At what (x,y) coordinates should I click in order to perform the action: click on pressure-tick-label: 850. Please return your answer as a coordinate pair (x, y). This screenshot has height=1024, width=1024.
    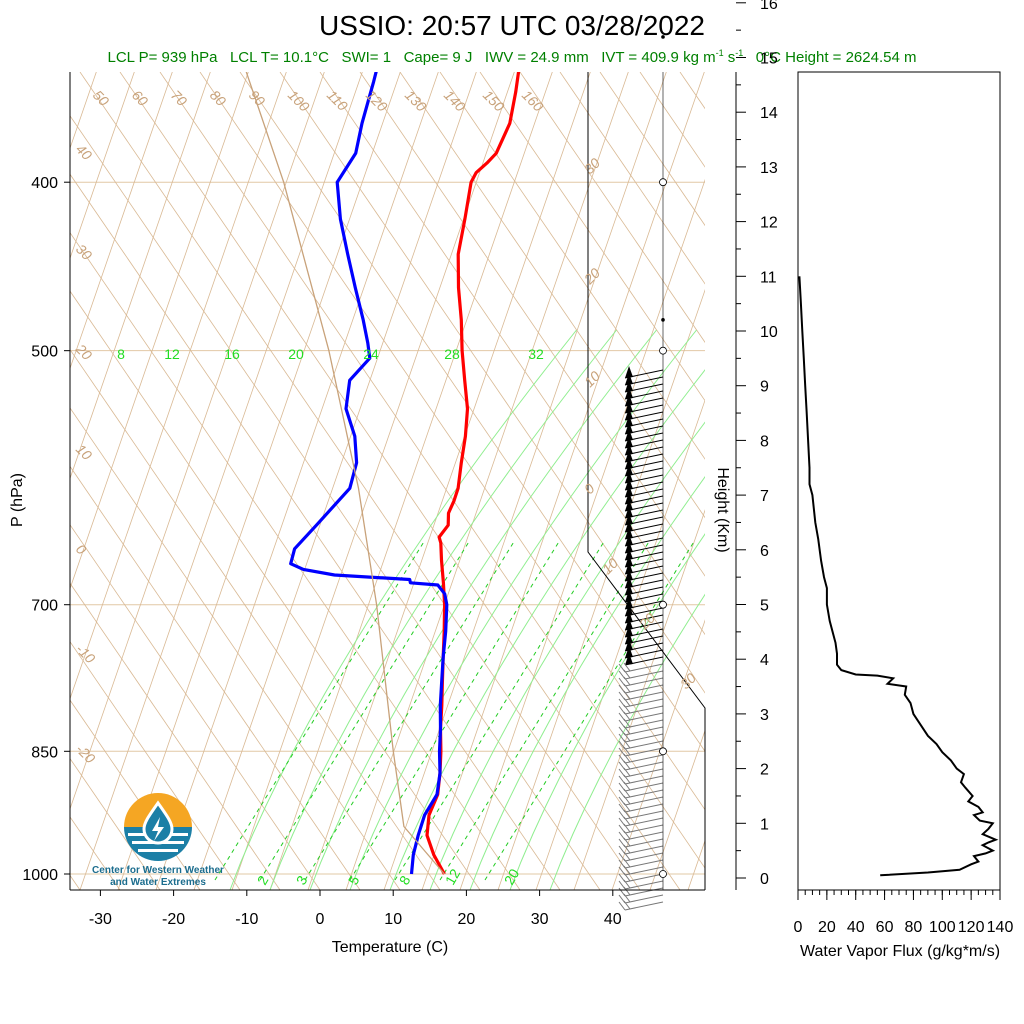
    Looking at the image, I should click on (44, 752).